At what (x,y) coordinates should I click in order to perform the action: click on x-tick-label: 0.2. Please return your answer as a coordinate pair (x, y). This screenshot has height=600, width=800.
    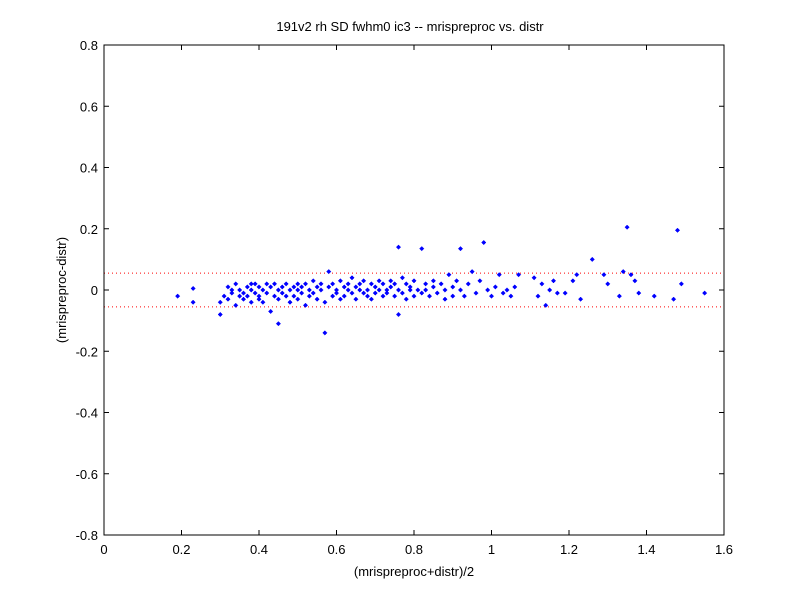
    Looking at the image, I should click on (181, 549).